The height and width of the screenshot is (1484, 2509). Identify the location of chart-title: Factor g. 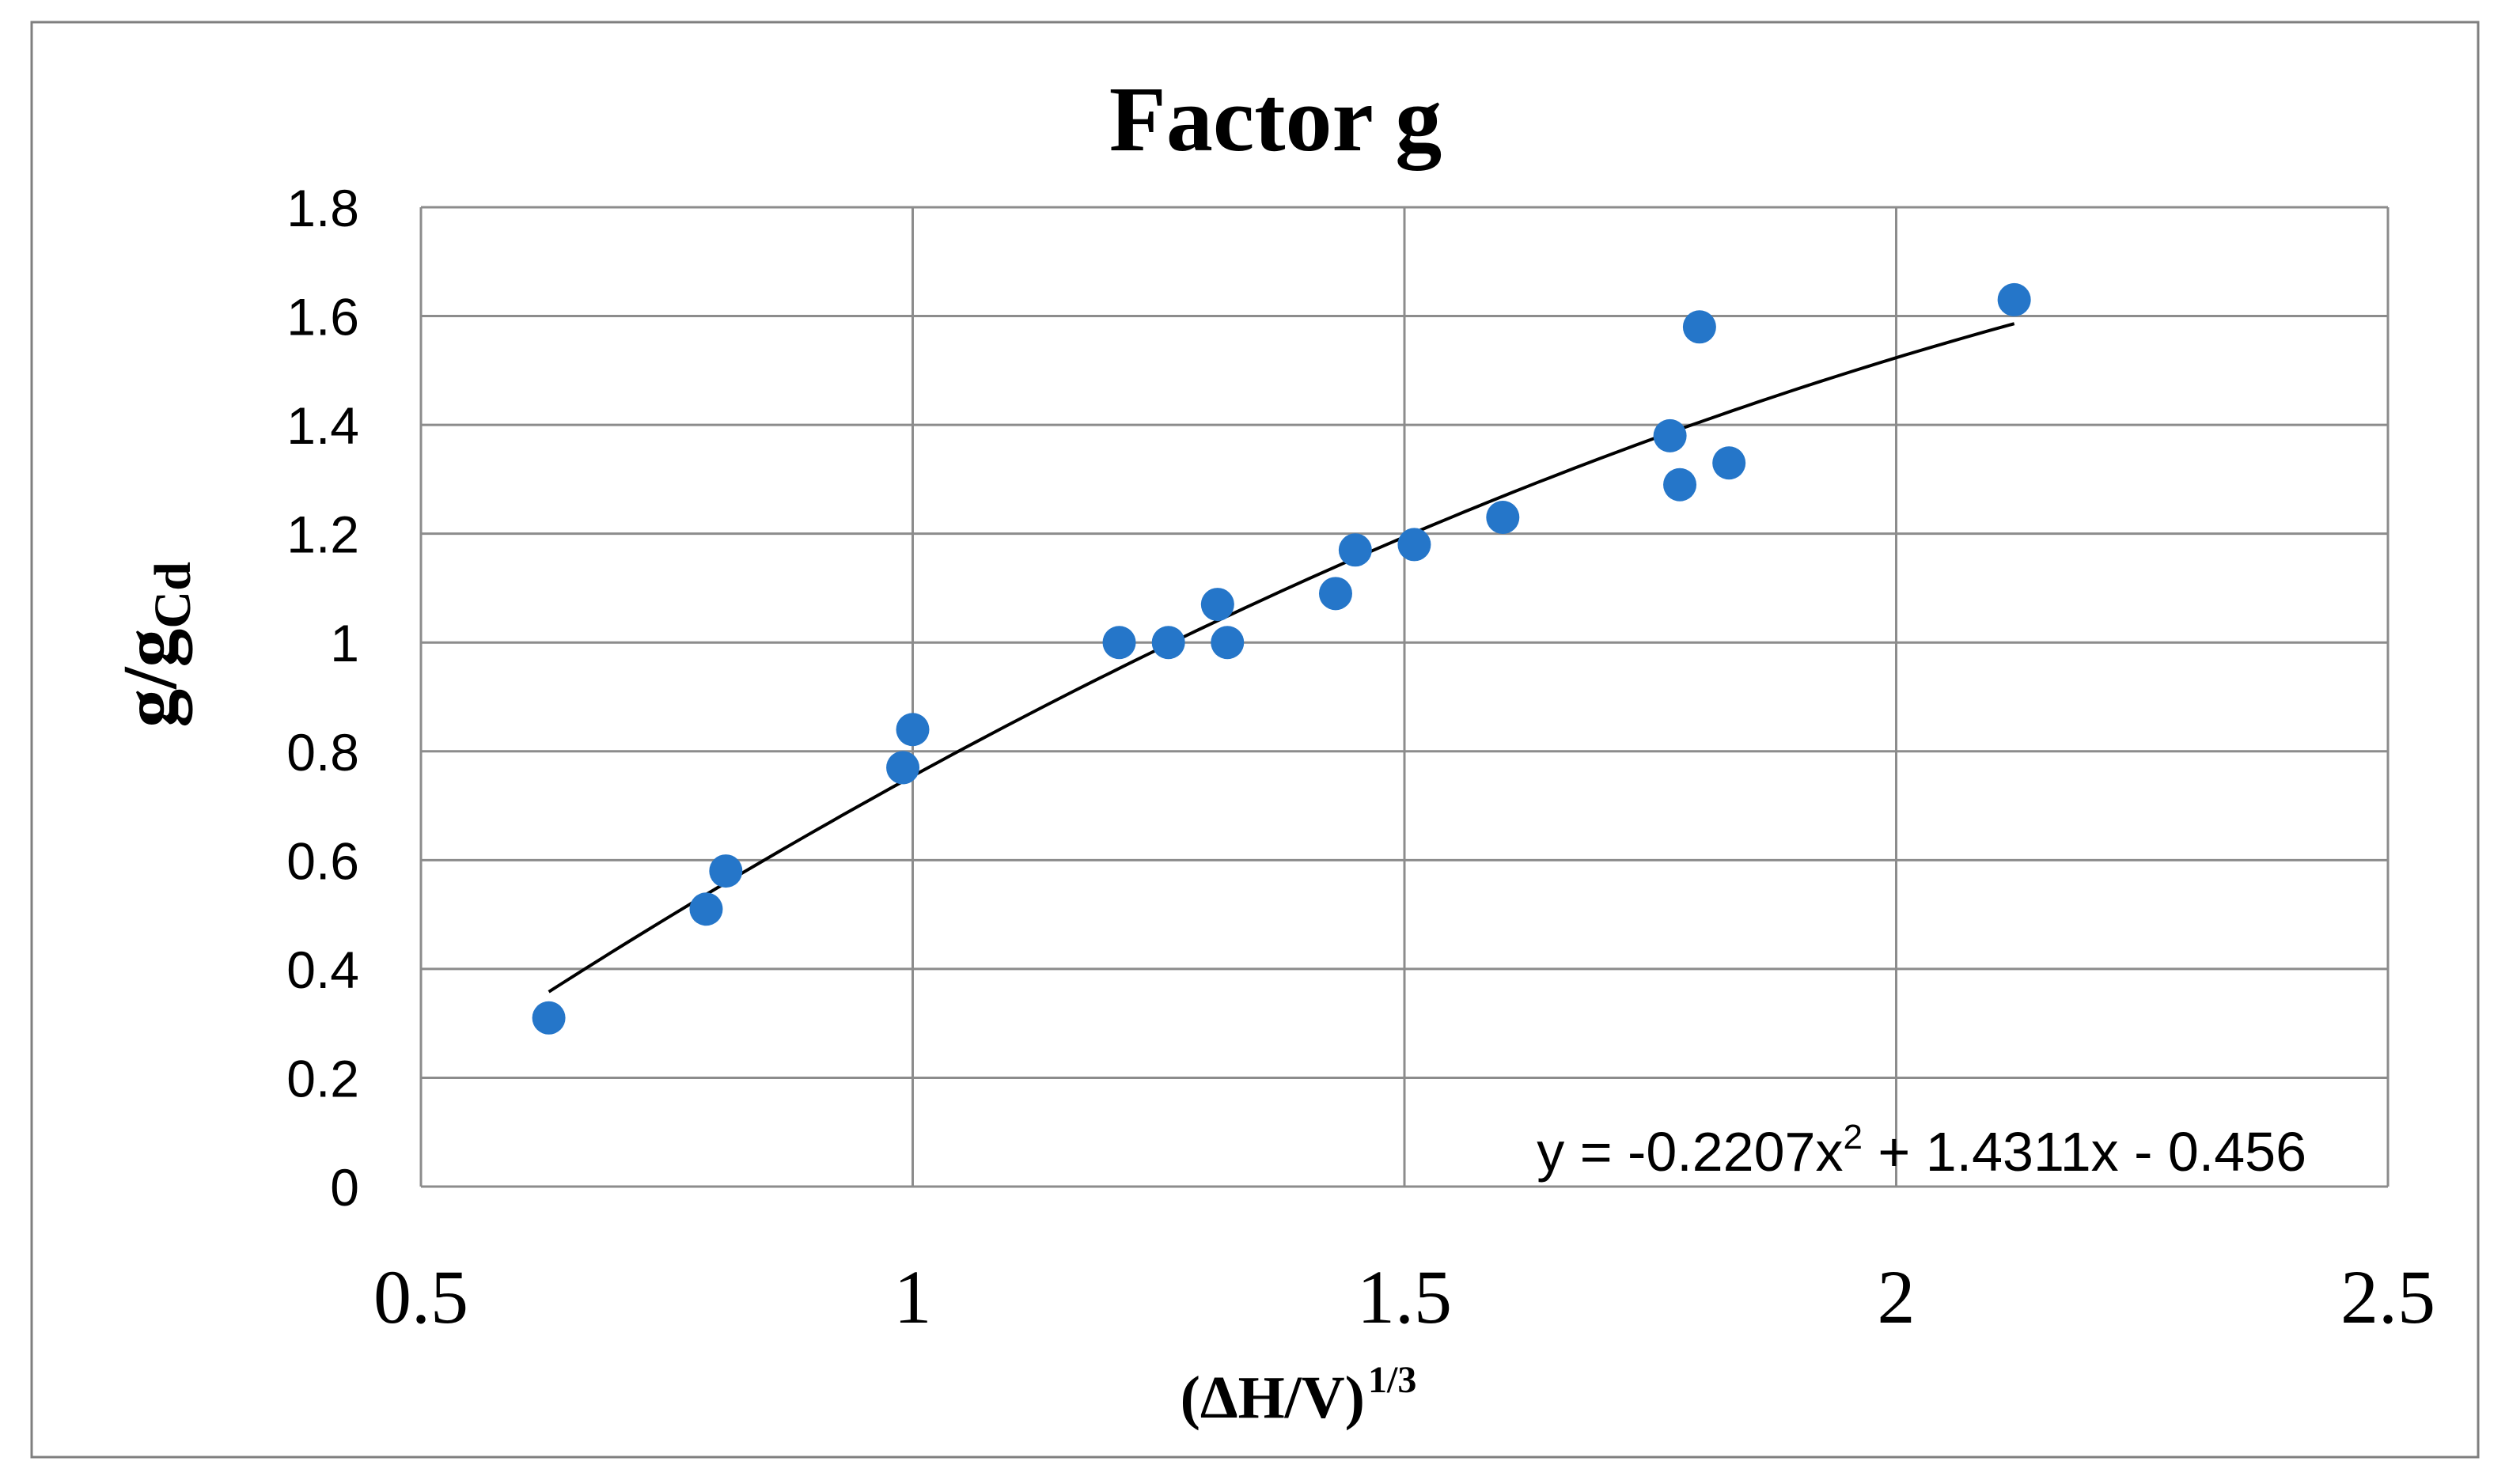
(1275, 119).